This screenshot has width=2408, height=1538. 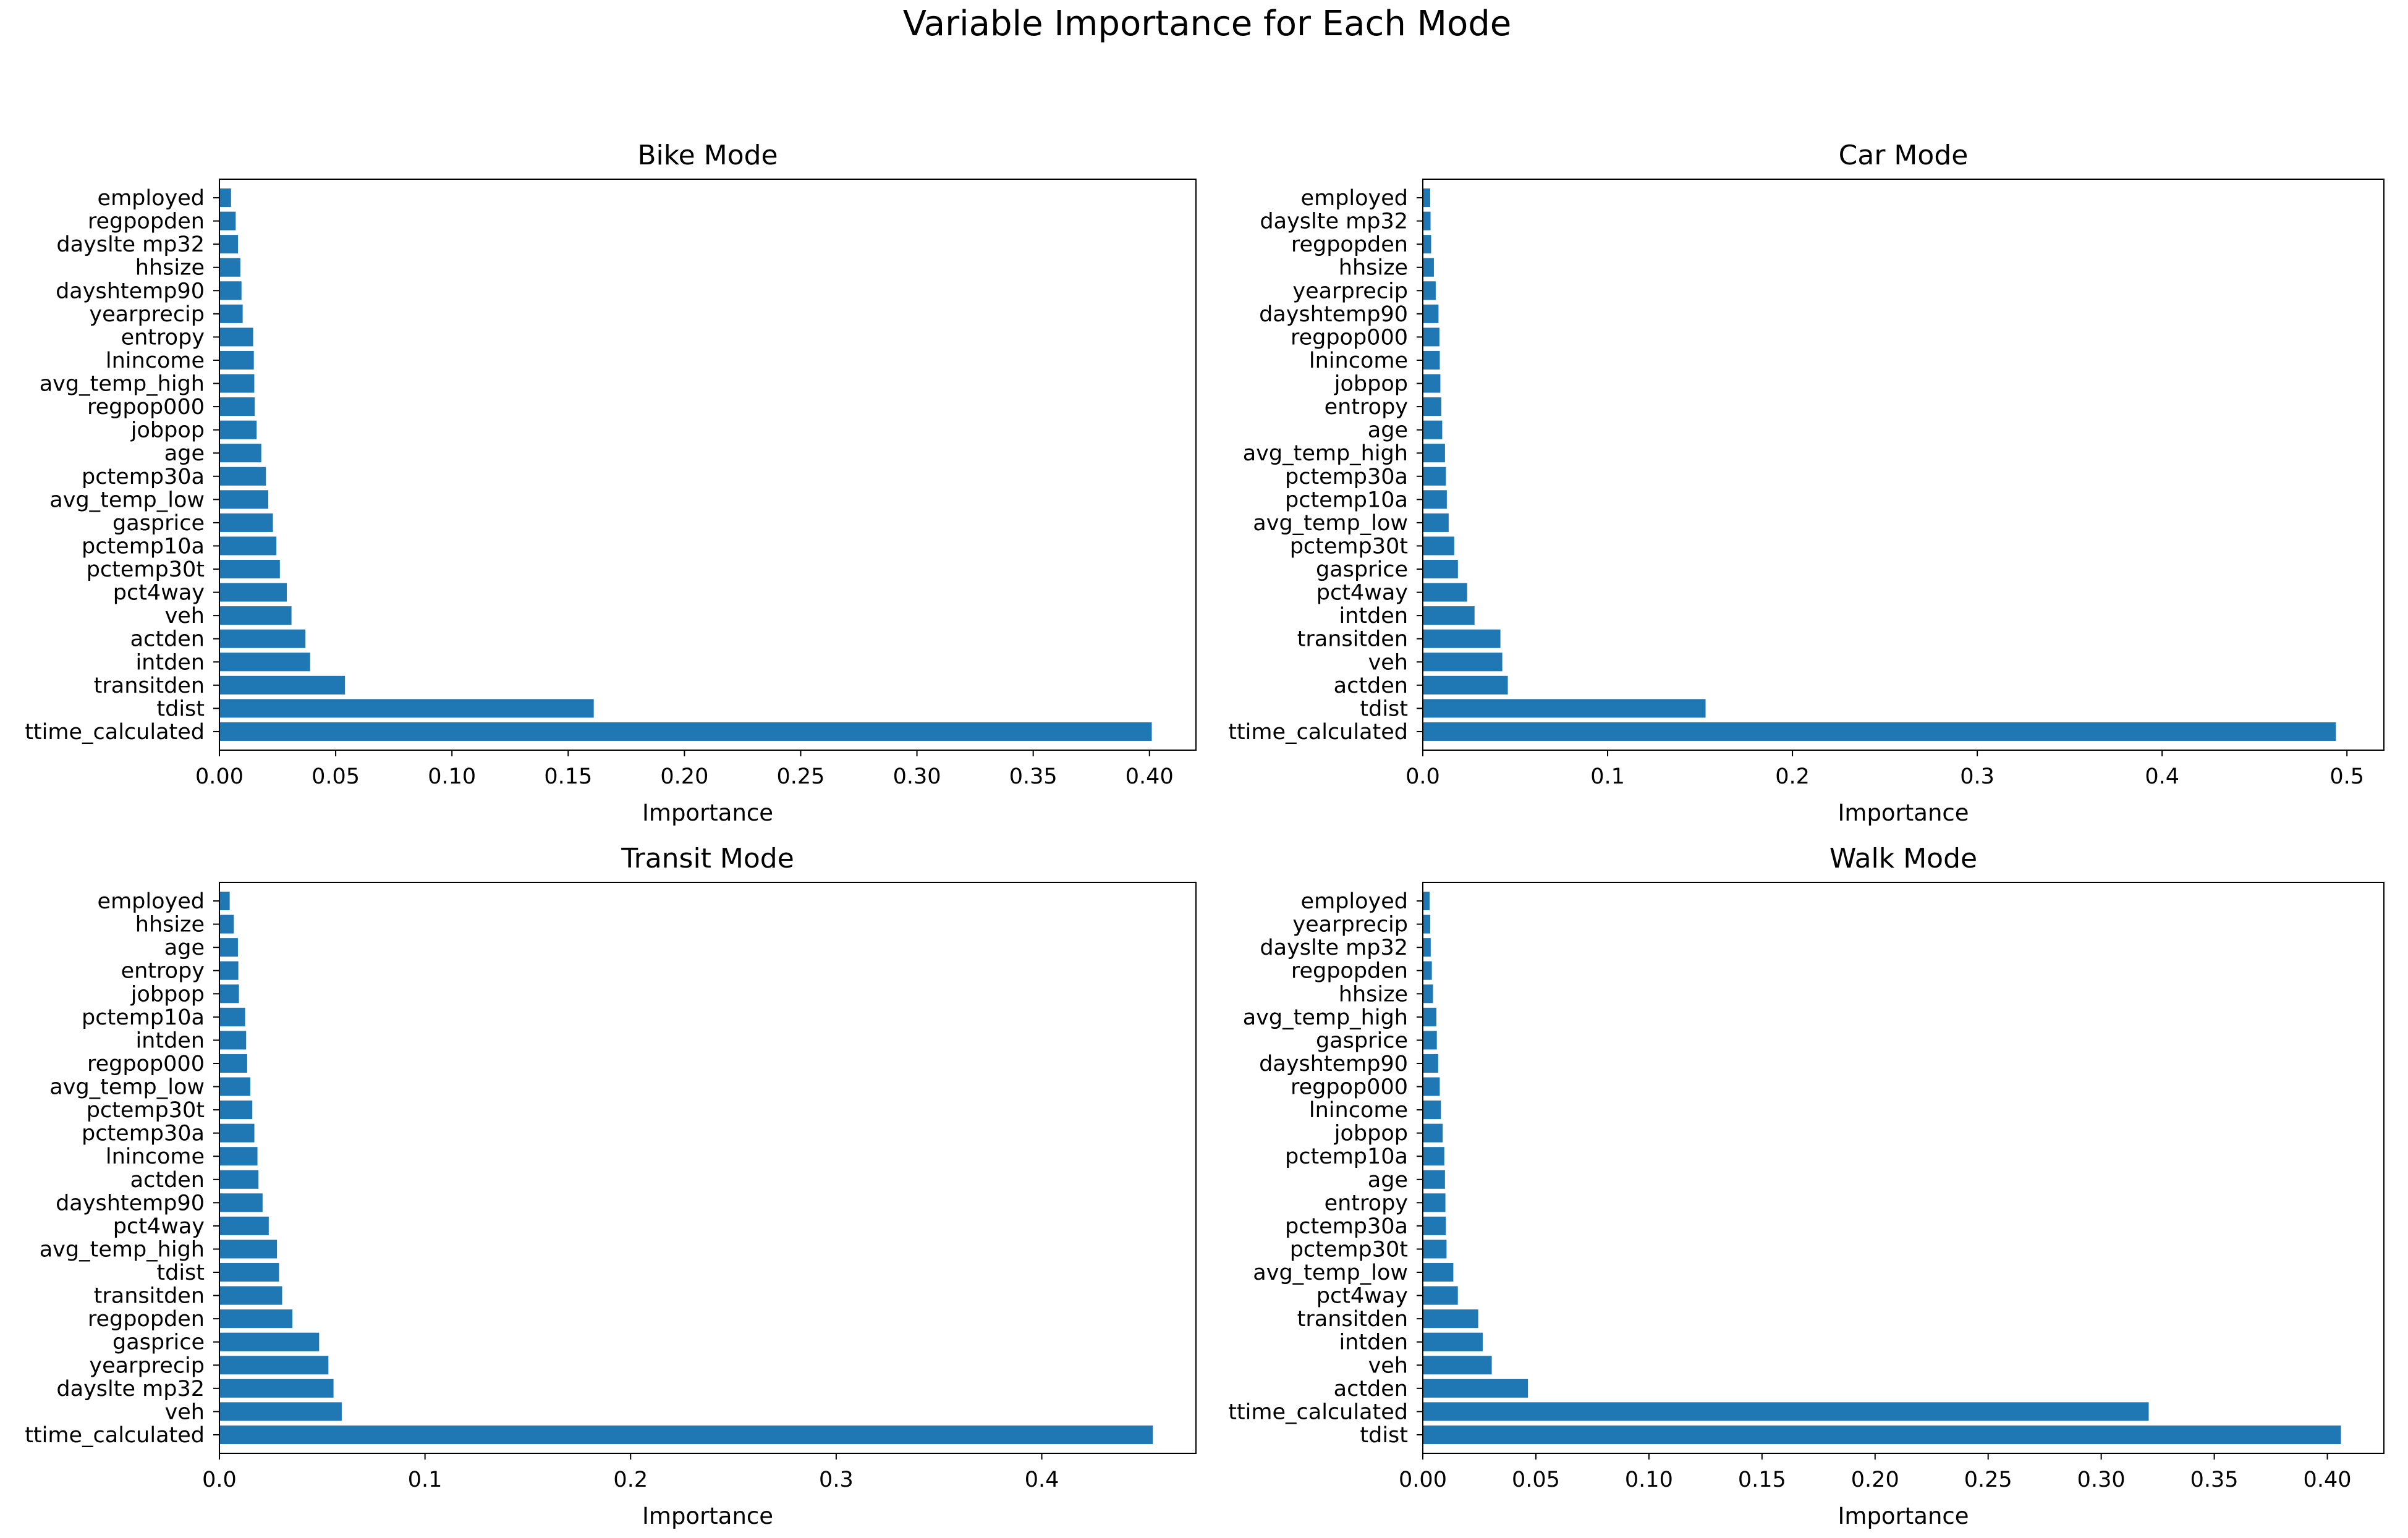 What do you see at coordinates (1354, 199) in the screenshot?
I see `car-mode-ytick-label: employed` at bounding box center [1354, 199].